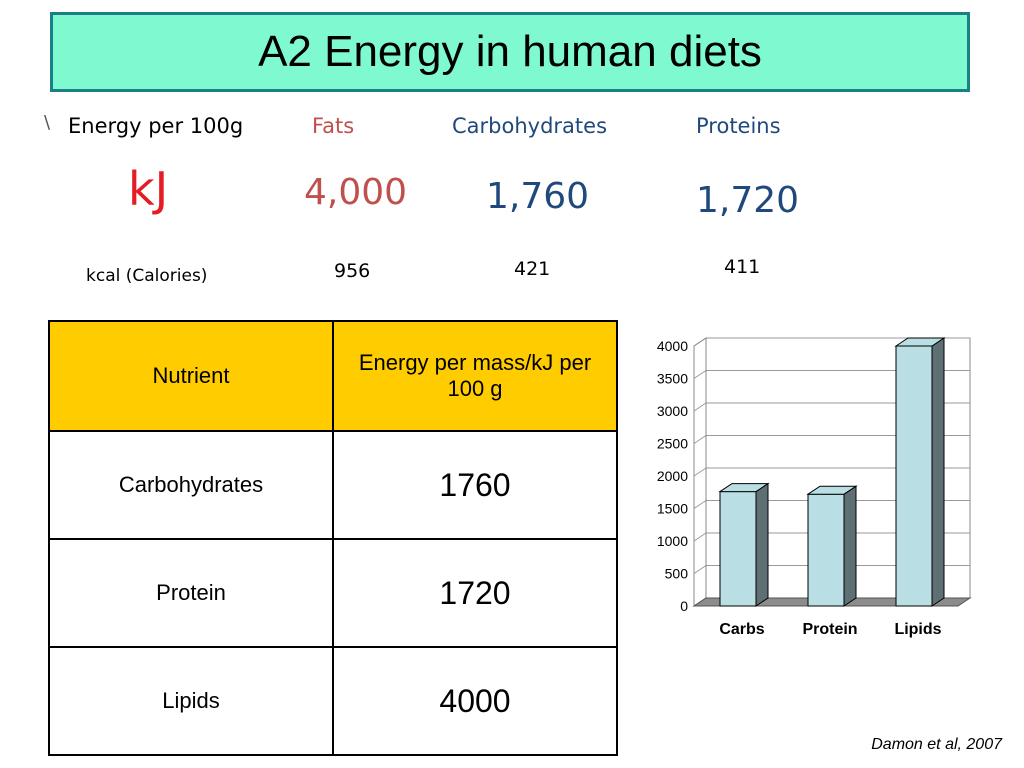  I want to click on kcal-label: kcal (Calories), so click(147, 276).